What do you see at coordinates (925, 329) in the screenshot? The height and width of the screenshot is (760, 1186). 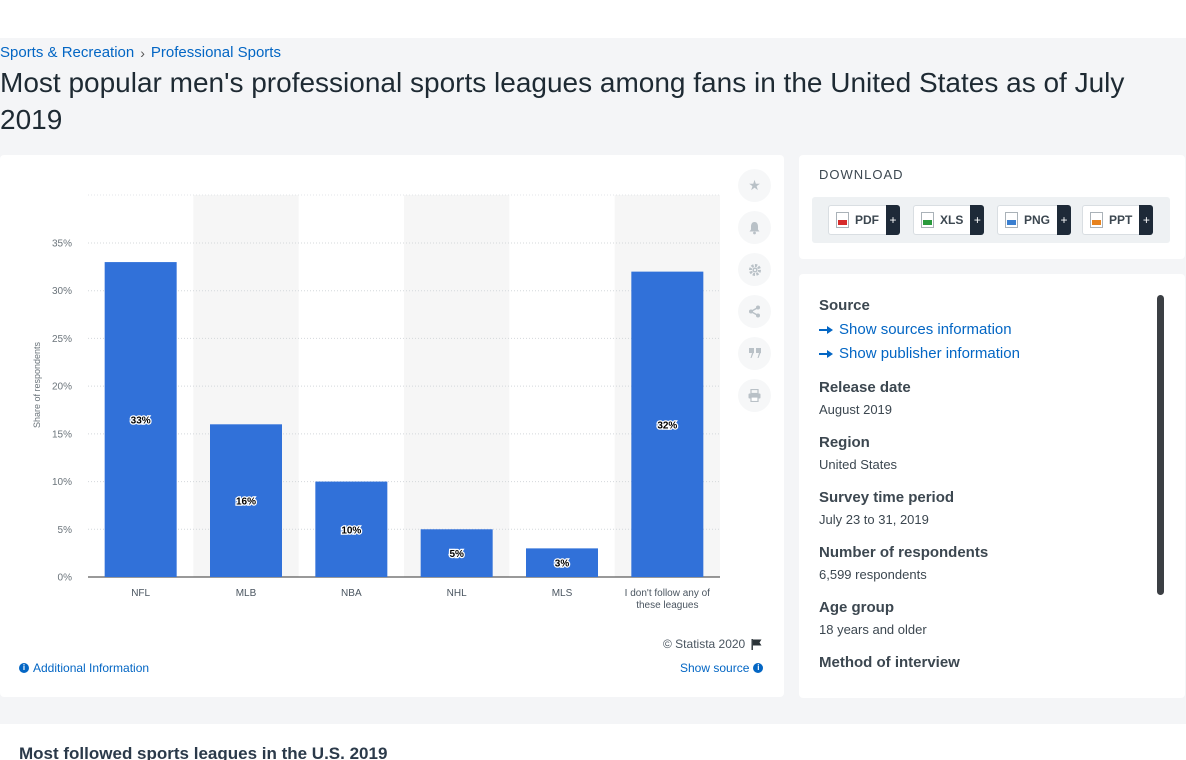 I see `show-sources-label: Show sources information` at bounding box center [925, 329].